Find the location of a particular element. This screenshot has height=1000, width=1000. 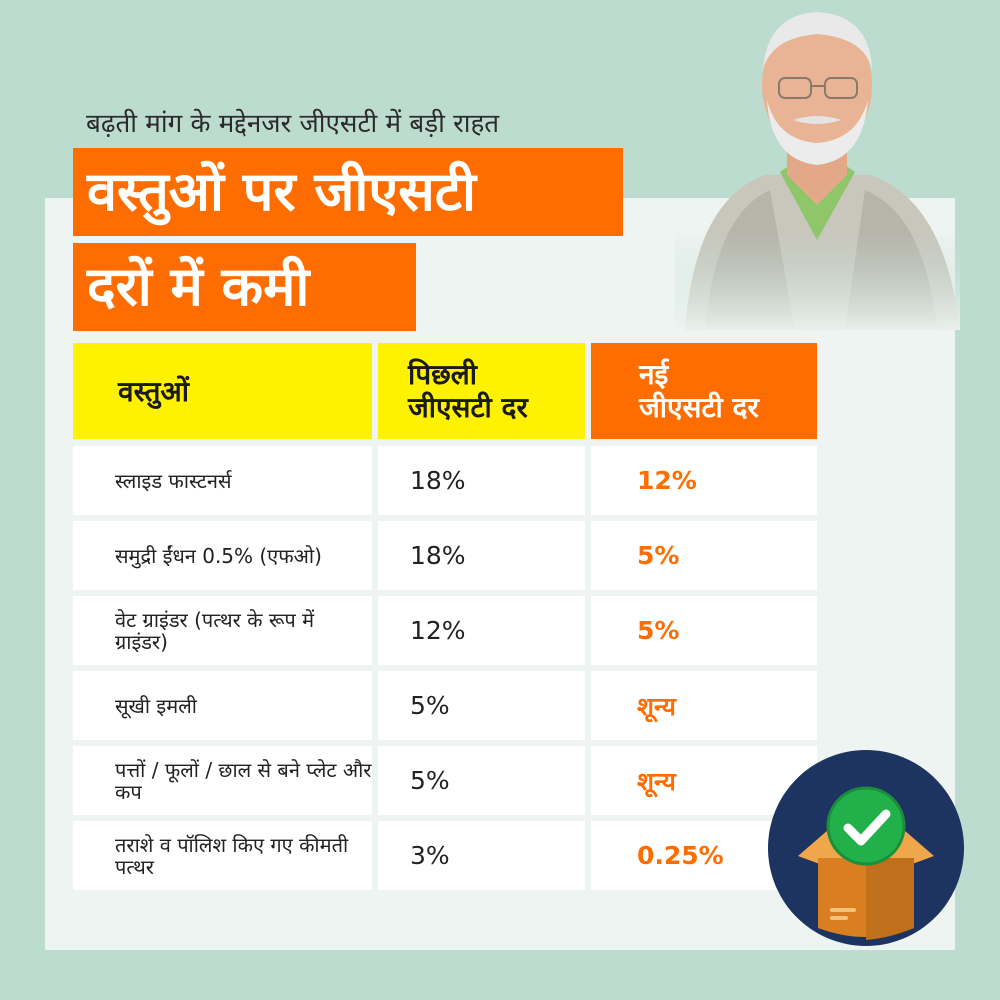

row-item: सूखी इमली is located at coordinates (222, 705).